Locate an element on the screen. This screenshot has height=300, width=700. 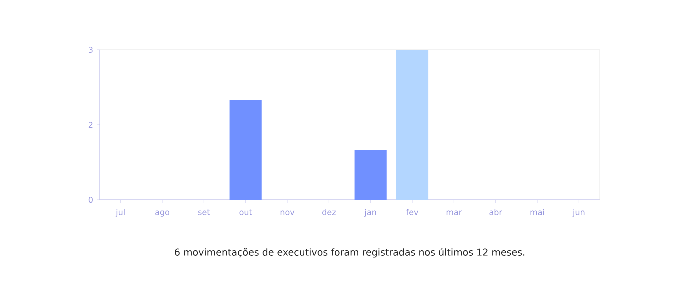
x-tick-label: jun is located at coordinates (578, 213).